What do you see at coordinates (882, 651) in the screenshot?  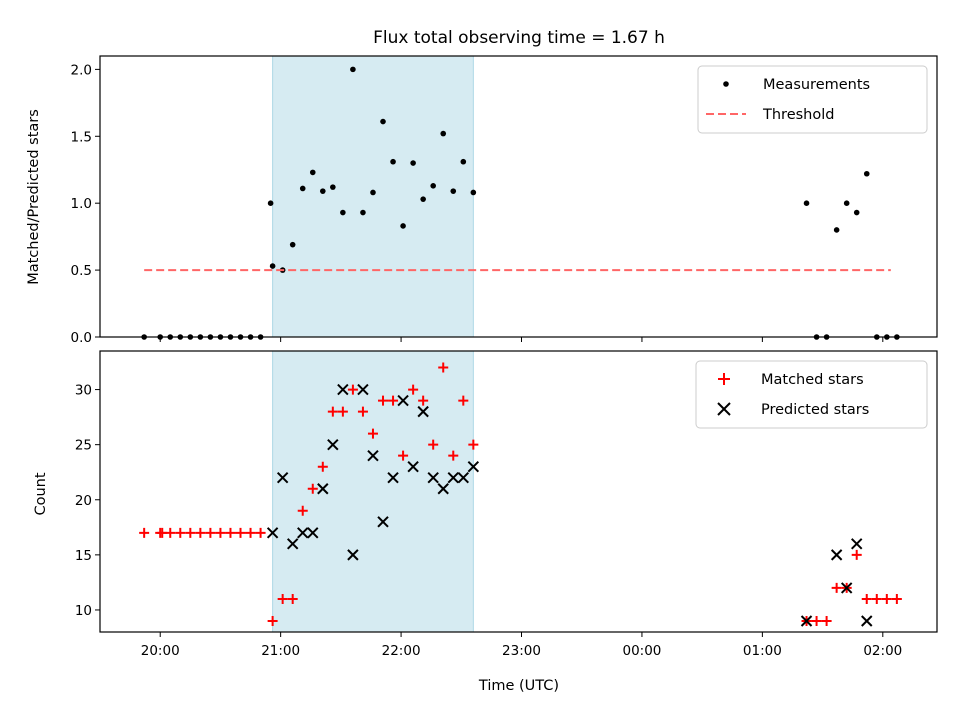 I see `x-tick-label: 02:00` at bounding box center [882, 651].